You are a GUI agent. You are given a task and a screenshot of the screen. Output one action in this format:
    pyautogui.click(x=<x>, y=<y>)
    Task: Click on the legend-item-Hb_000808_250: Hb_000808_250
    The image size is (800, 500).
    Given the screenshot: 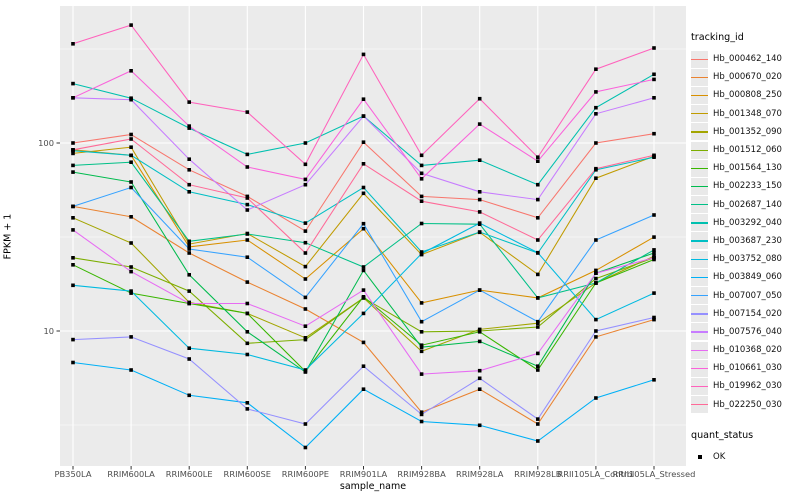 What is the action you would take?
    pyautogui.click(x=745, y=95)
    